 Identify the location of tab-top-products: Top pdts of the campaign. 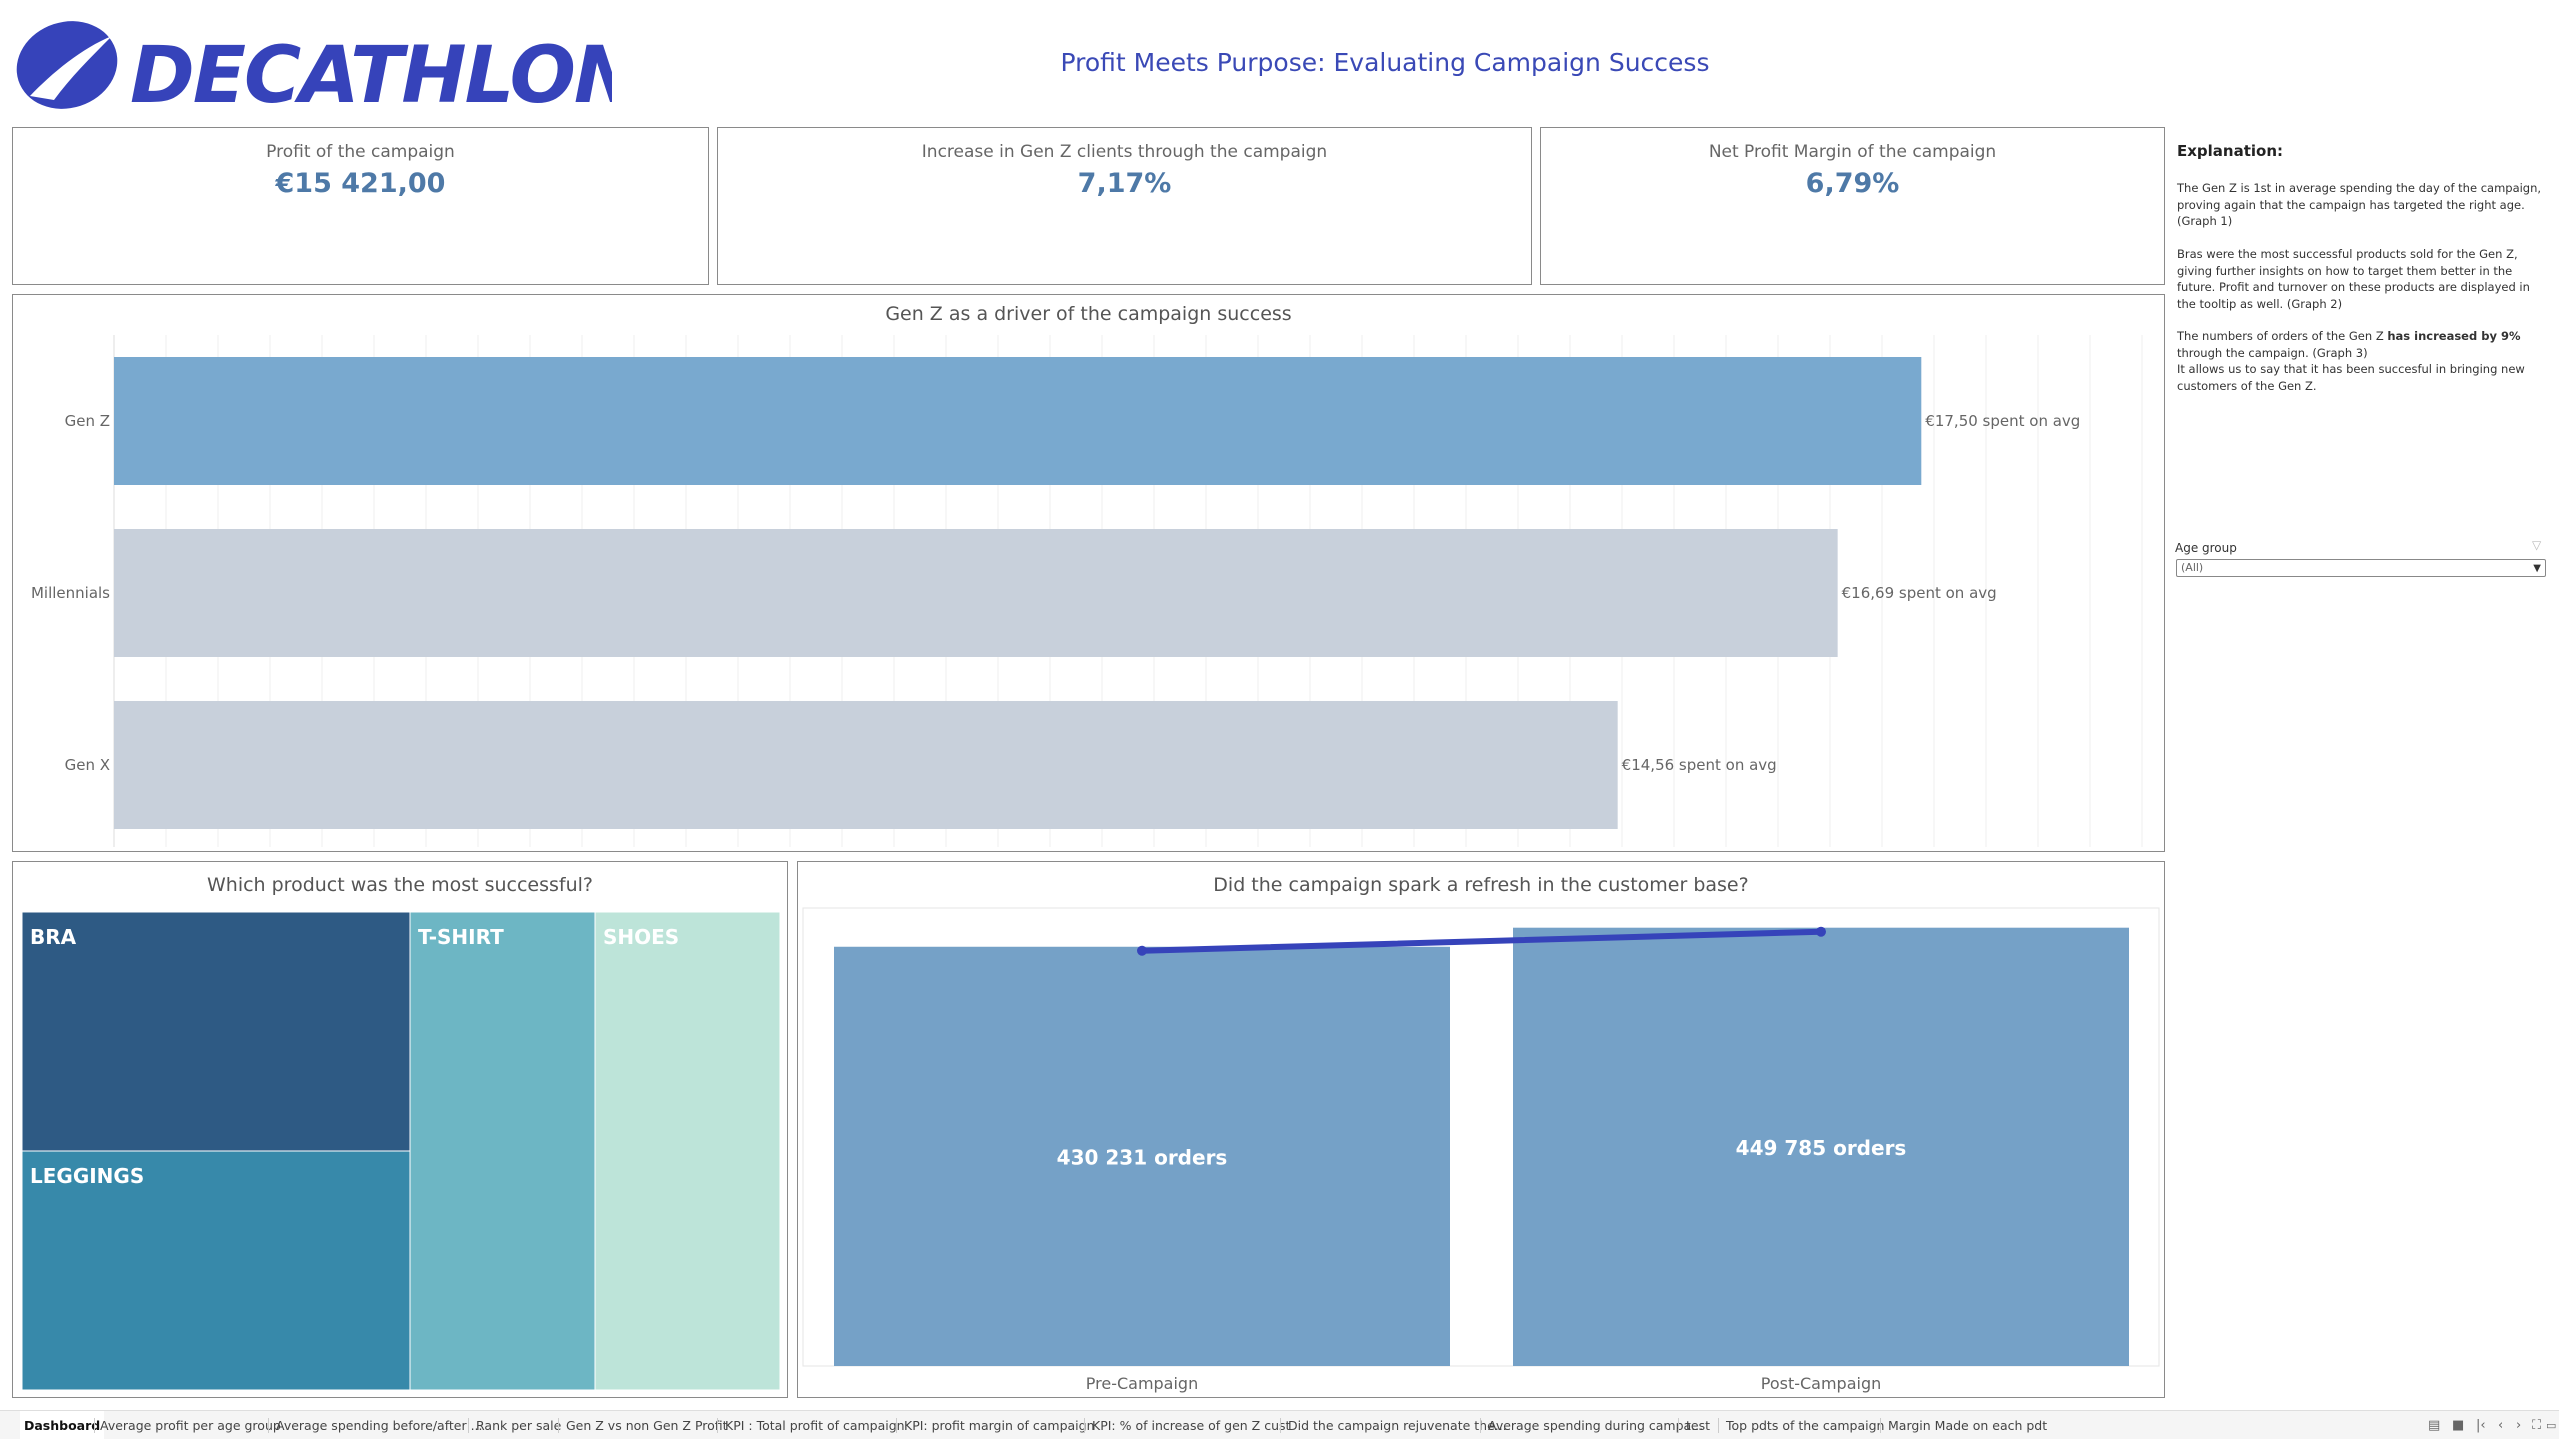
(1805, 1425).